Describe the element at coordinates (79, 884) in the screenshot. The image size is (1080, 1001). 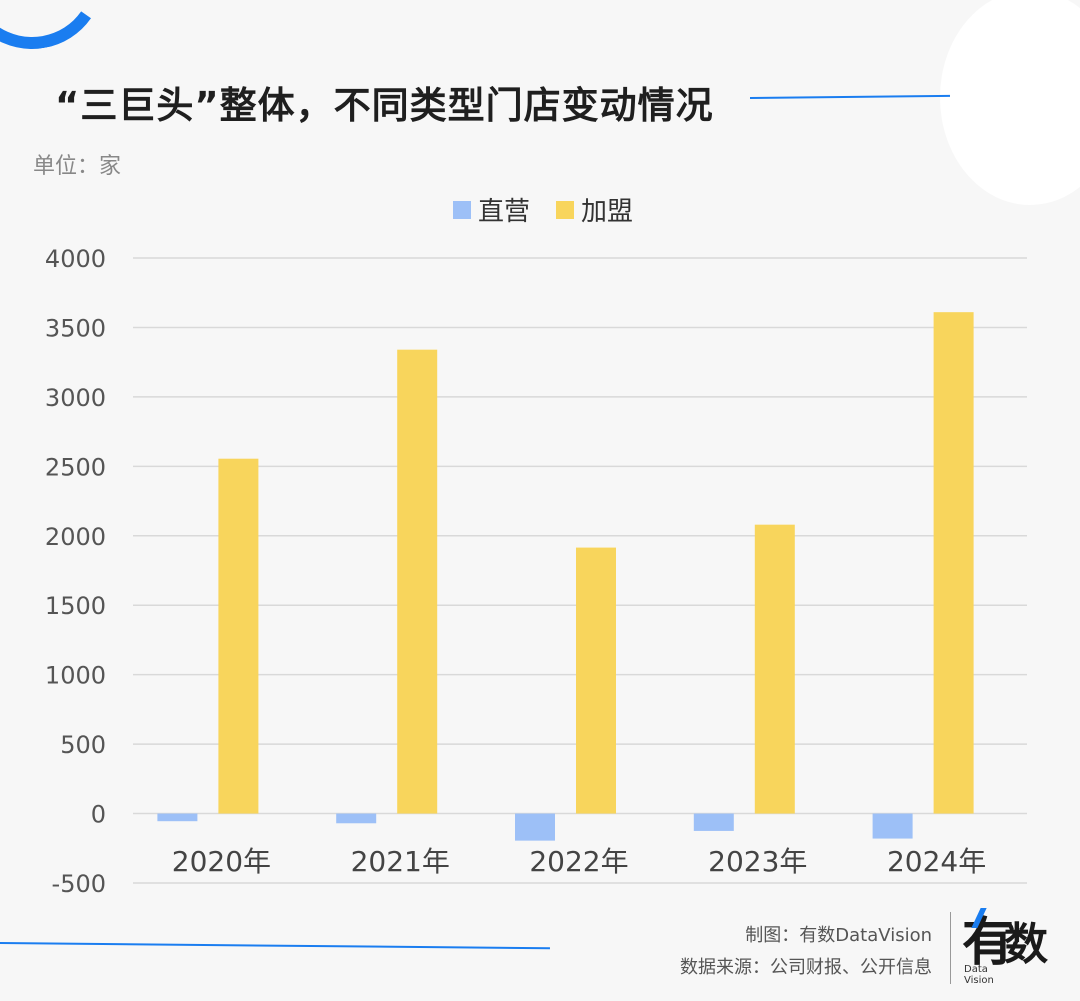
I see `y-tick-label: -500` at that location.